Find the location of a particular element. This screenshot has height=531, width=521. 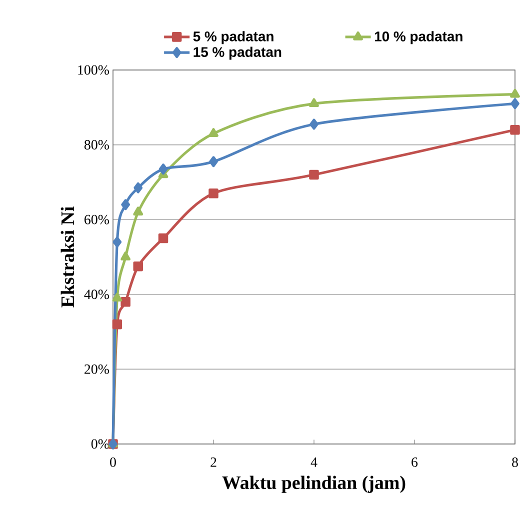

x-tick-label: 6 is located at coordinates (415, 462).